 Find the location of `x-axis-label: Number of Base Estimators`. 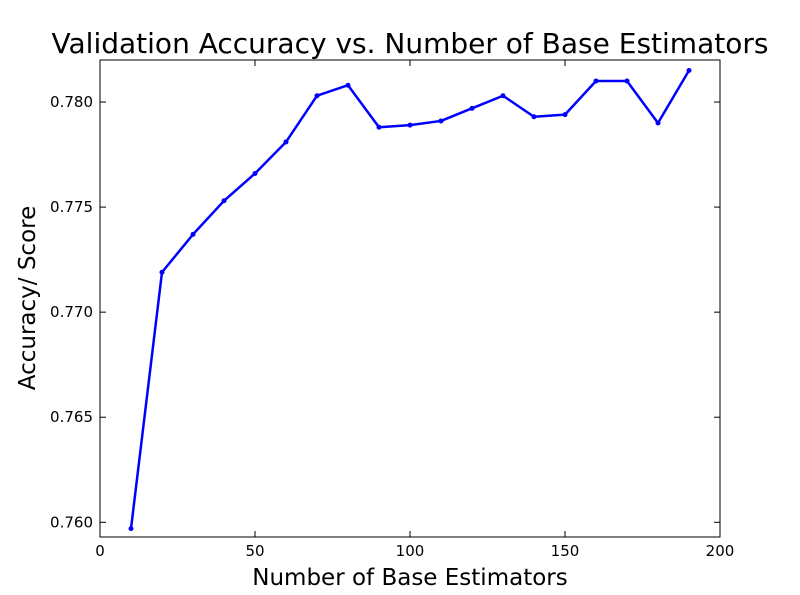

x-axis-label: Number of Base Estimators is located at coordinates (409, 578).